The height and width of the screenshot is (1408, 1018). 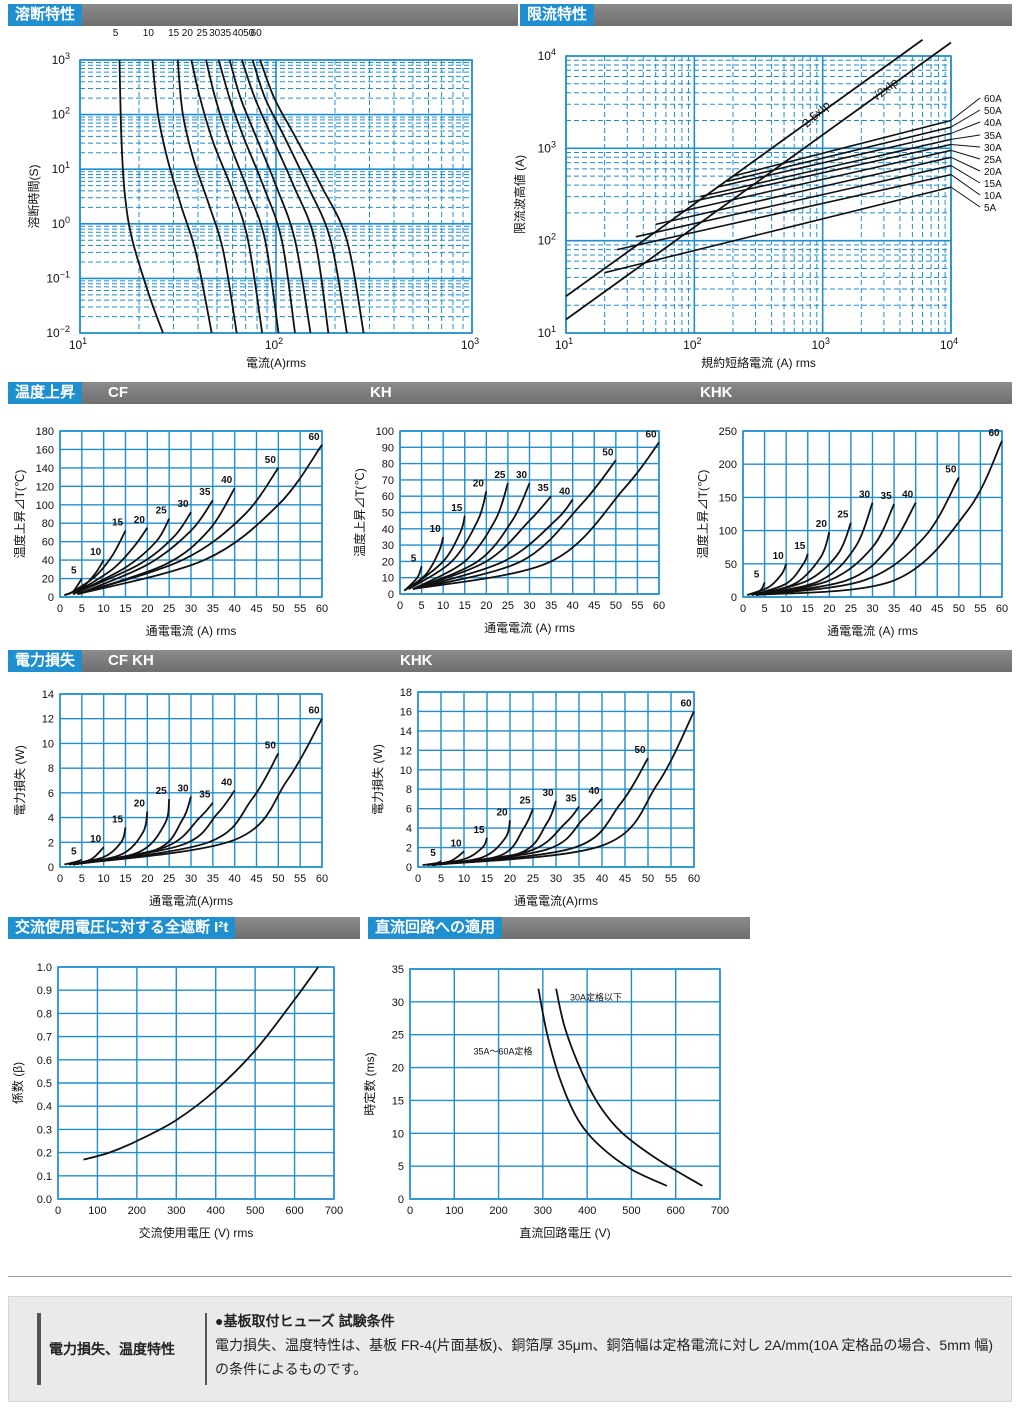 I want to click on series-label: 35A, so click(x=993, y=136).